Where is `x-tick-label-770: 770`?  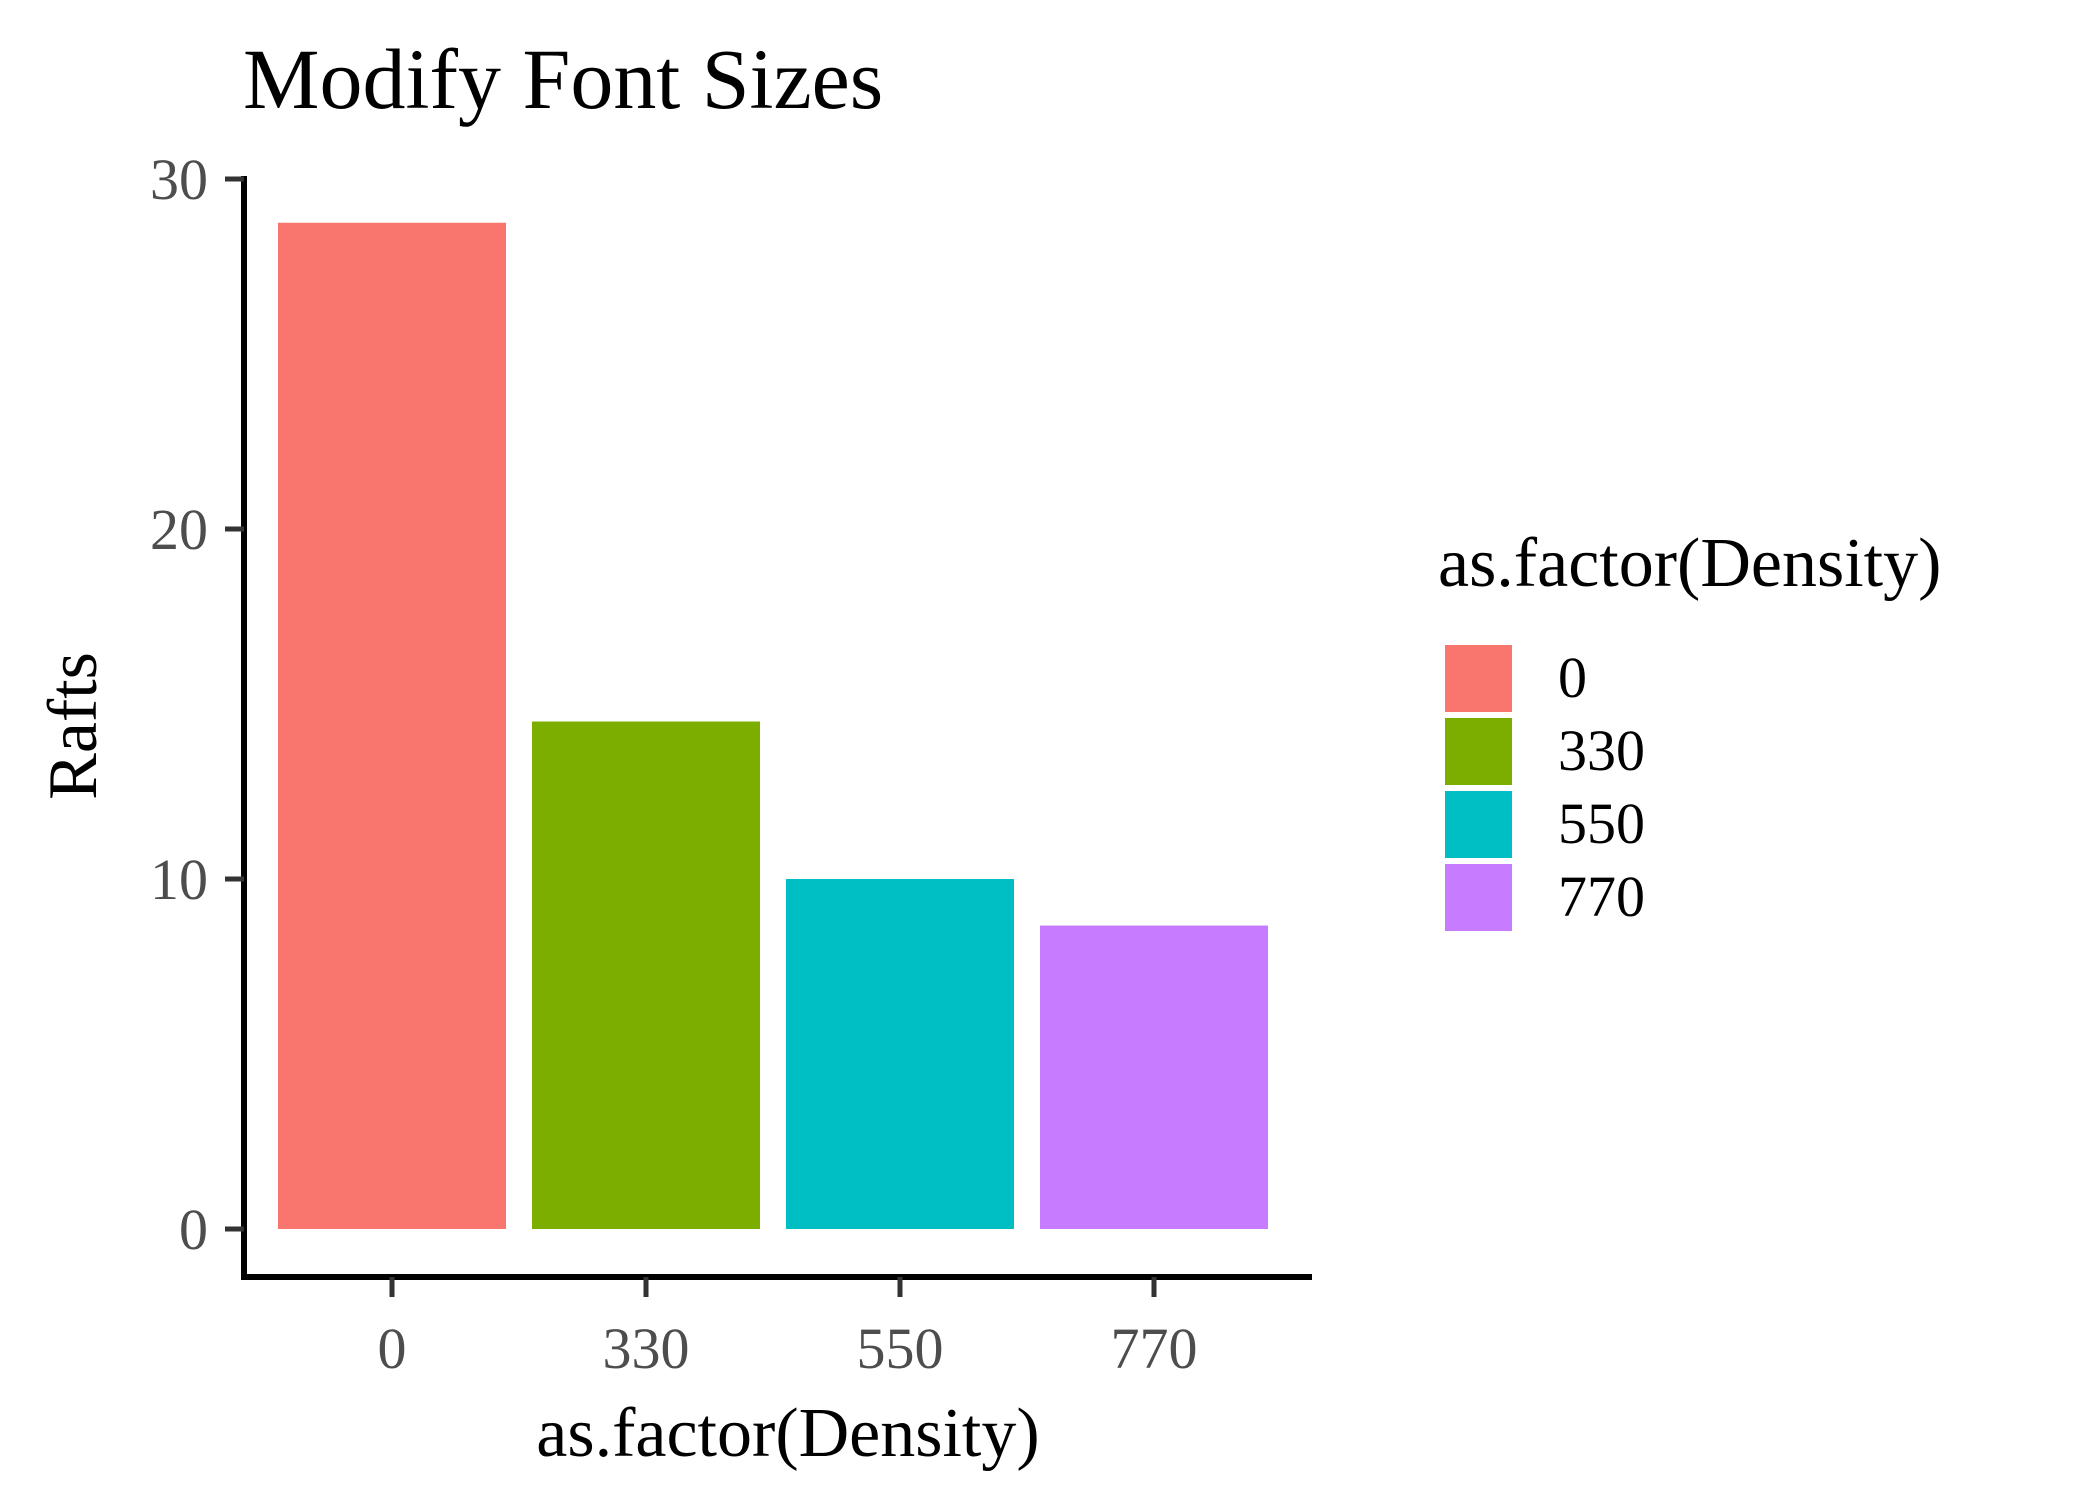
x-tick-label-770: 770 is located at coordinates (1154, 1348).